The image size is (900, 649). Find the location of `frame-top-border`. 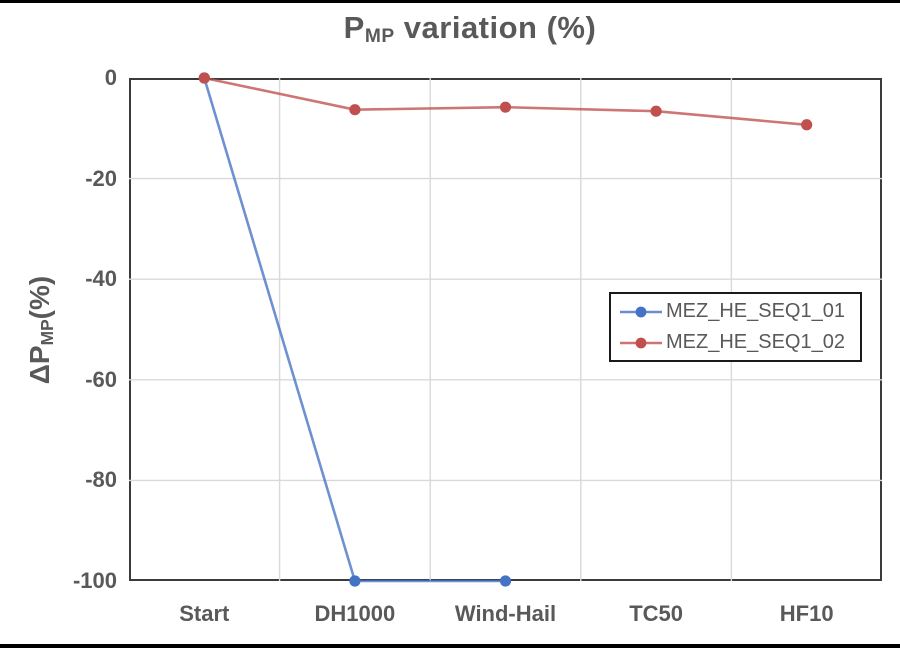

frame-top-border is located at coordinates (450, 1).